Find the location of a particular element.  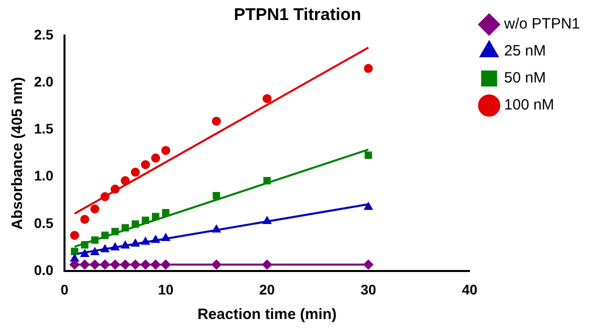

legend-label: 100 nM is located at coordinates (529, 105).